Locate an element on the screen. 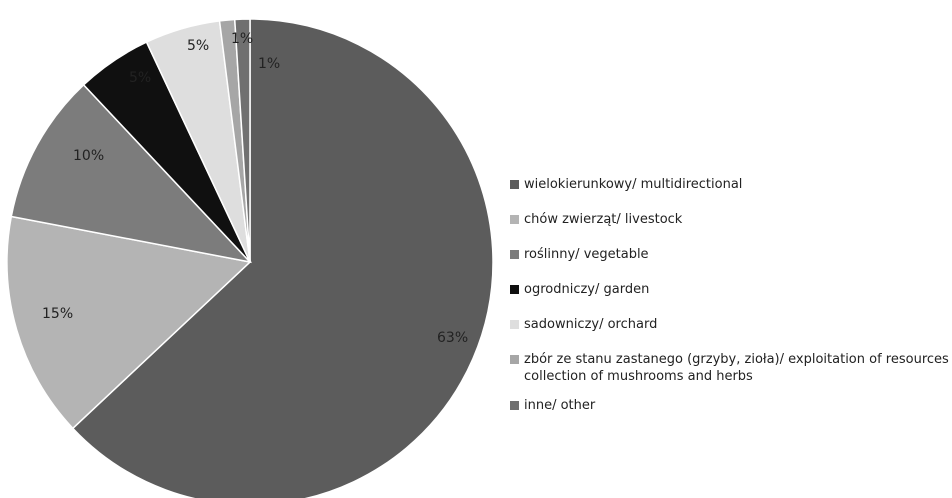 The height and width of the screenshot is (498, 952). legend-item: chów zwierząt/ livestock is located at coordinates (730, 228).